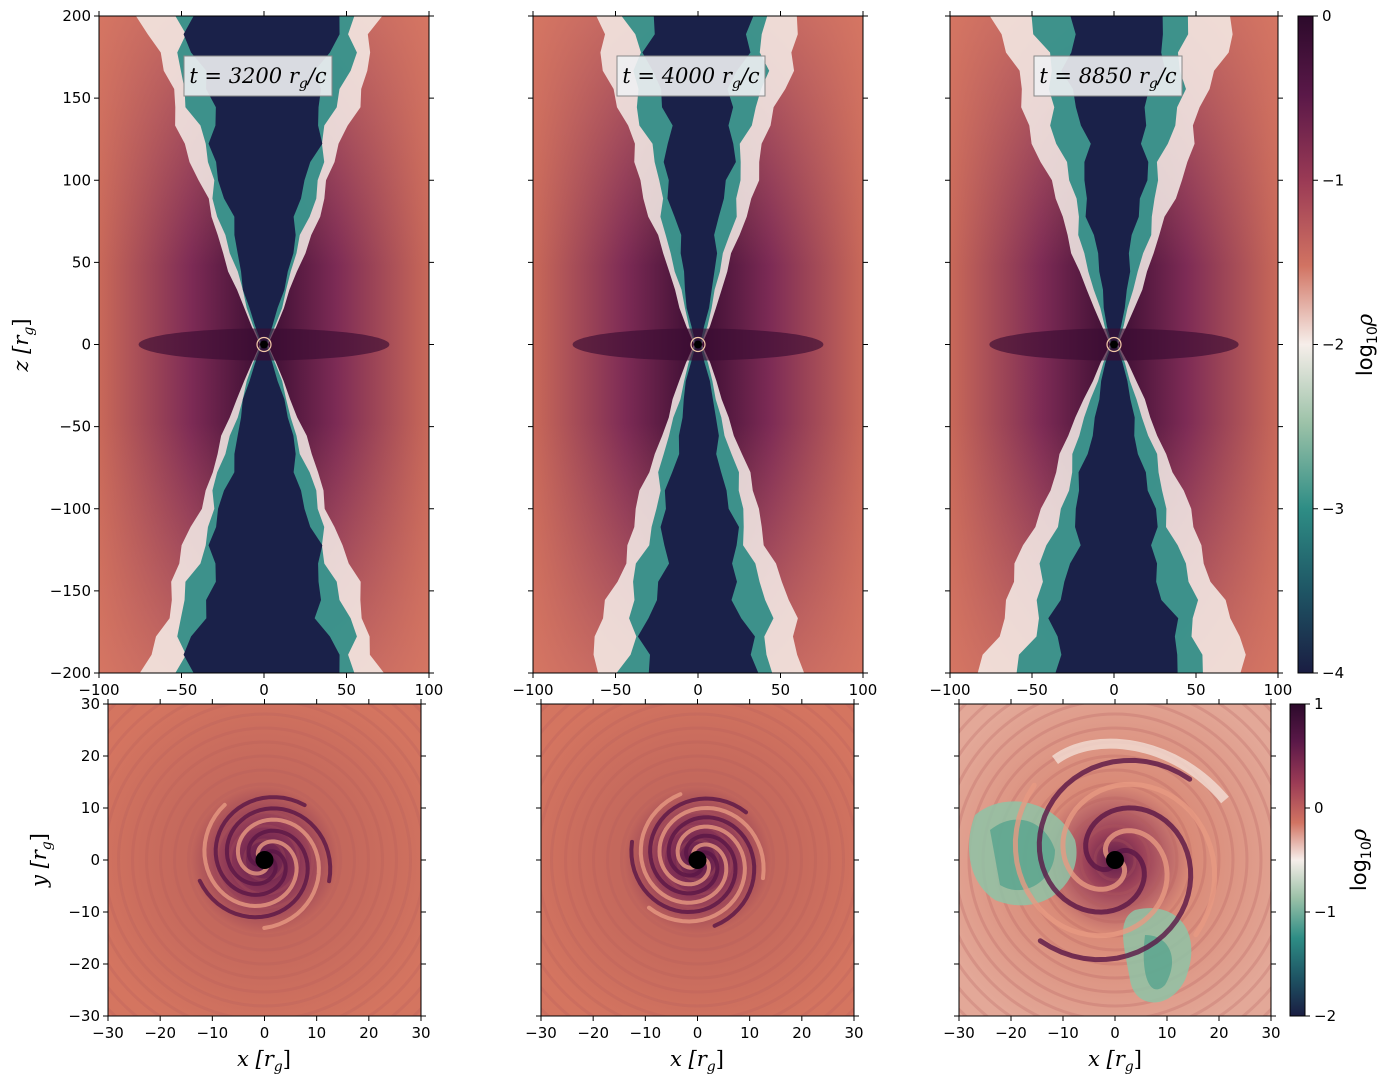  What do you see at coordinates (84, 1016) in the screenshot?
I see `y-tick-label: −30` at bounding box center [84, 1016].